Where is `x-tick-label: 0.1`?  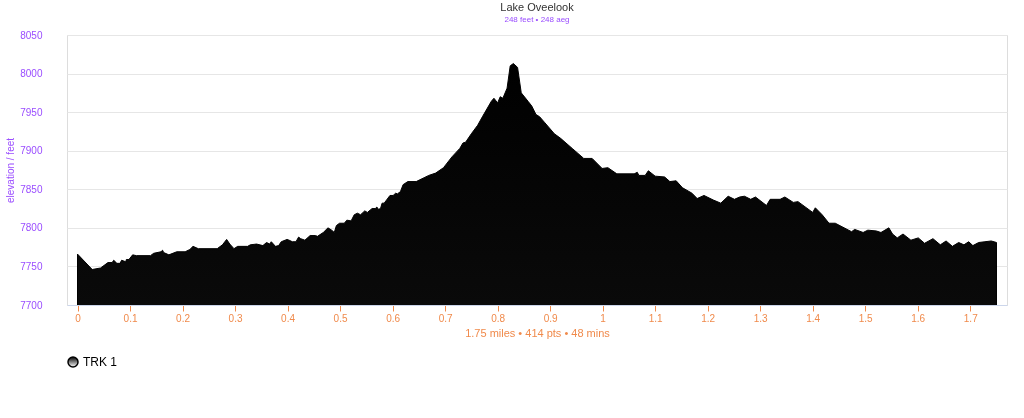
x-tick-label: 0.1 is located at coordinates (130, 318).